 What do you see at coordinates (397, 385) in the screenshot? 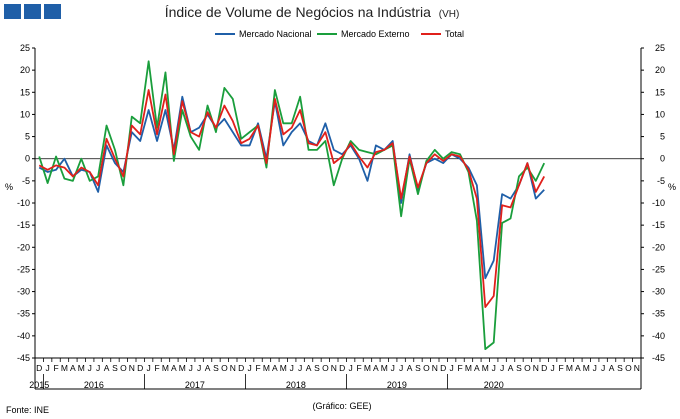
I see `year-label: 2019` at bounding box center [397, 385].